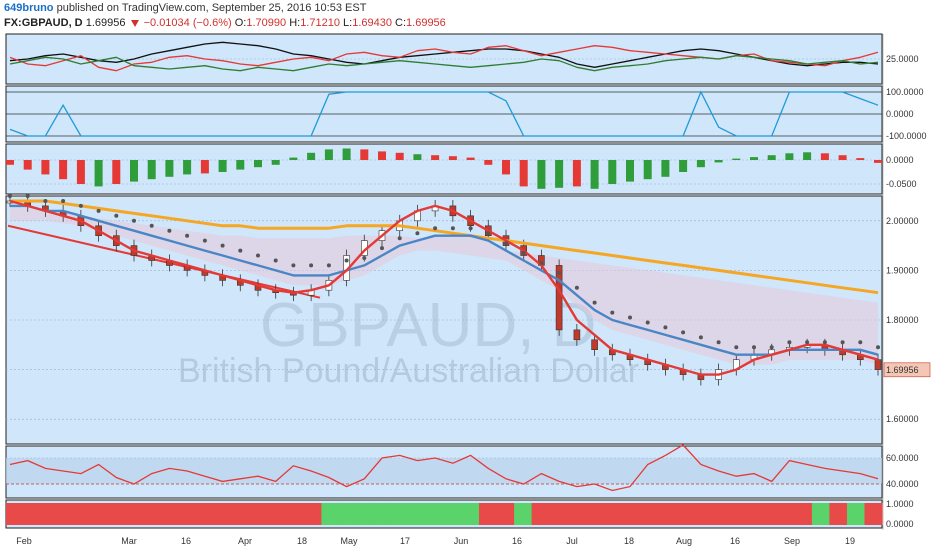  Describe the element at coordinates (164, 261) in the screenshot. I see `trendline` at that location.